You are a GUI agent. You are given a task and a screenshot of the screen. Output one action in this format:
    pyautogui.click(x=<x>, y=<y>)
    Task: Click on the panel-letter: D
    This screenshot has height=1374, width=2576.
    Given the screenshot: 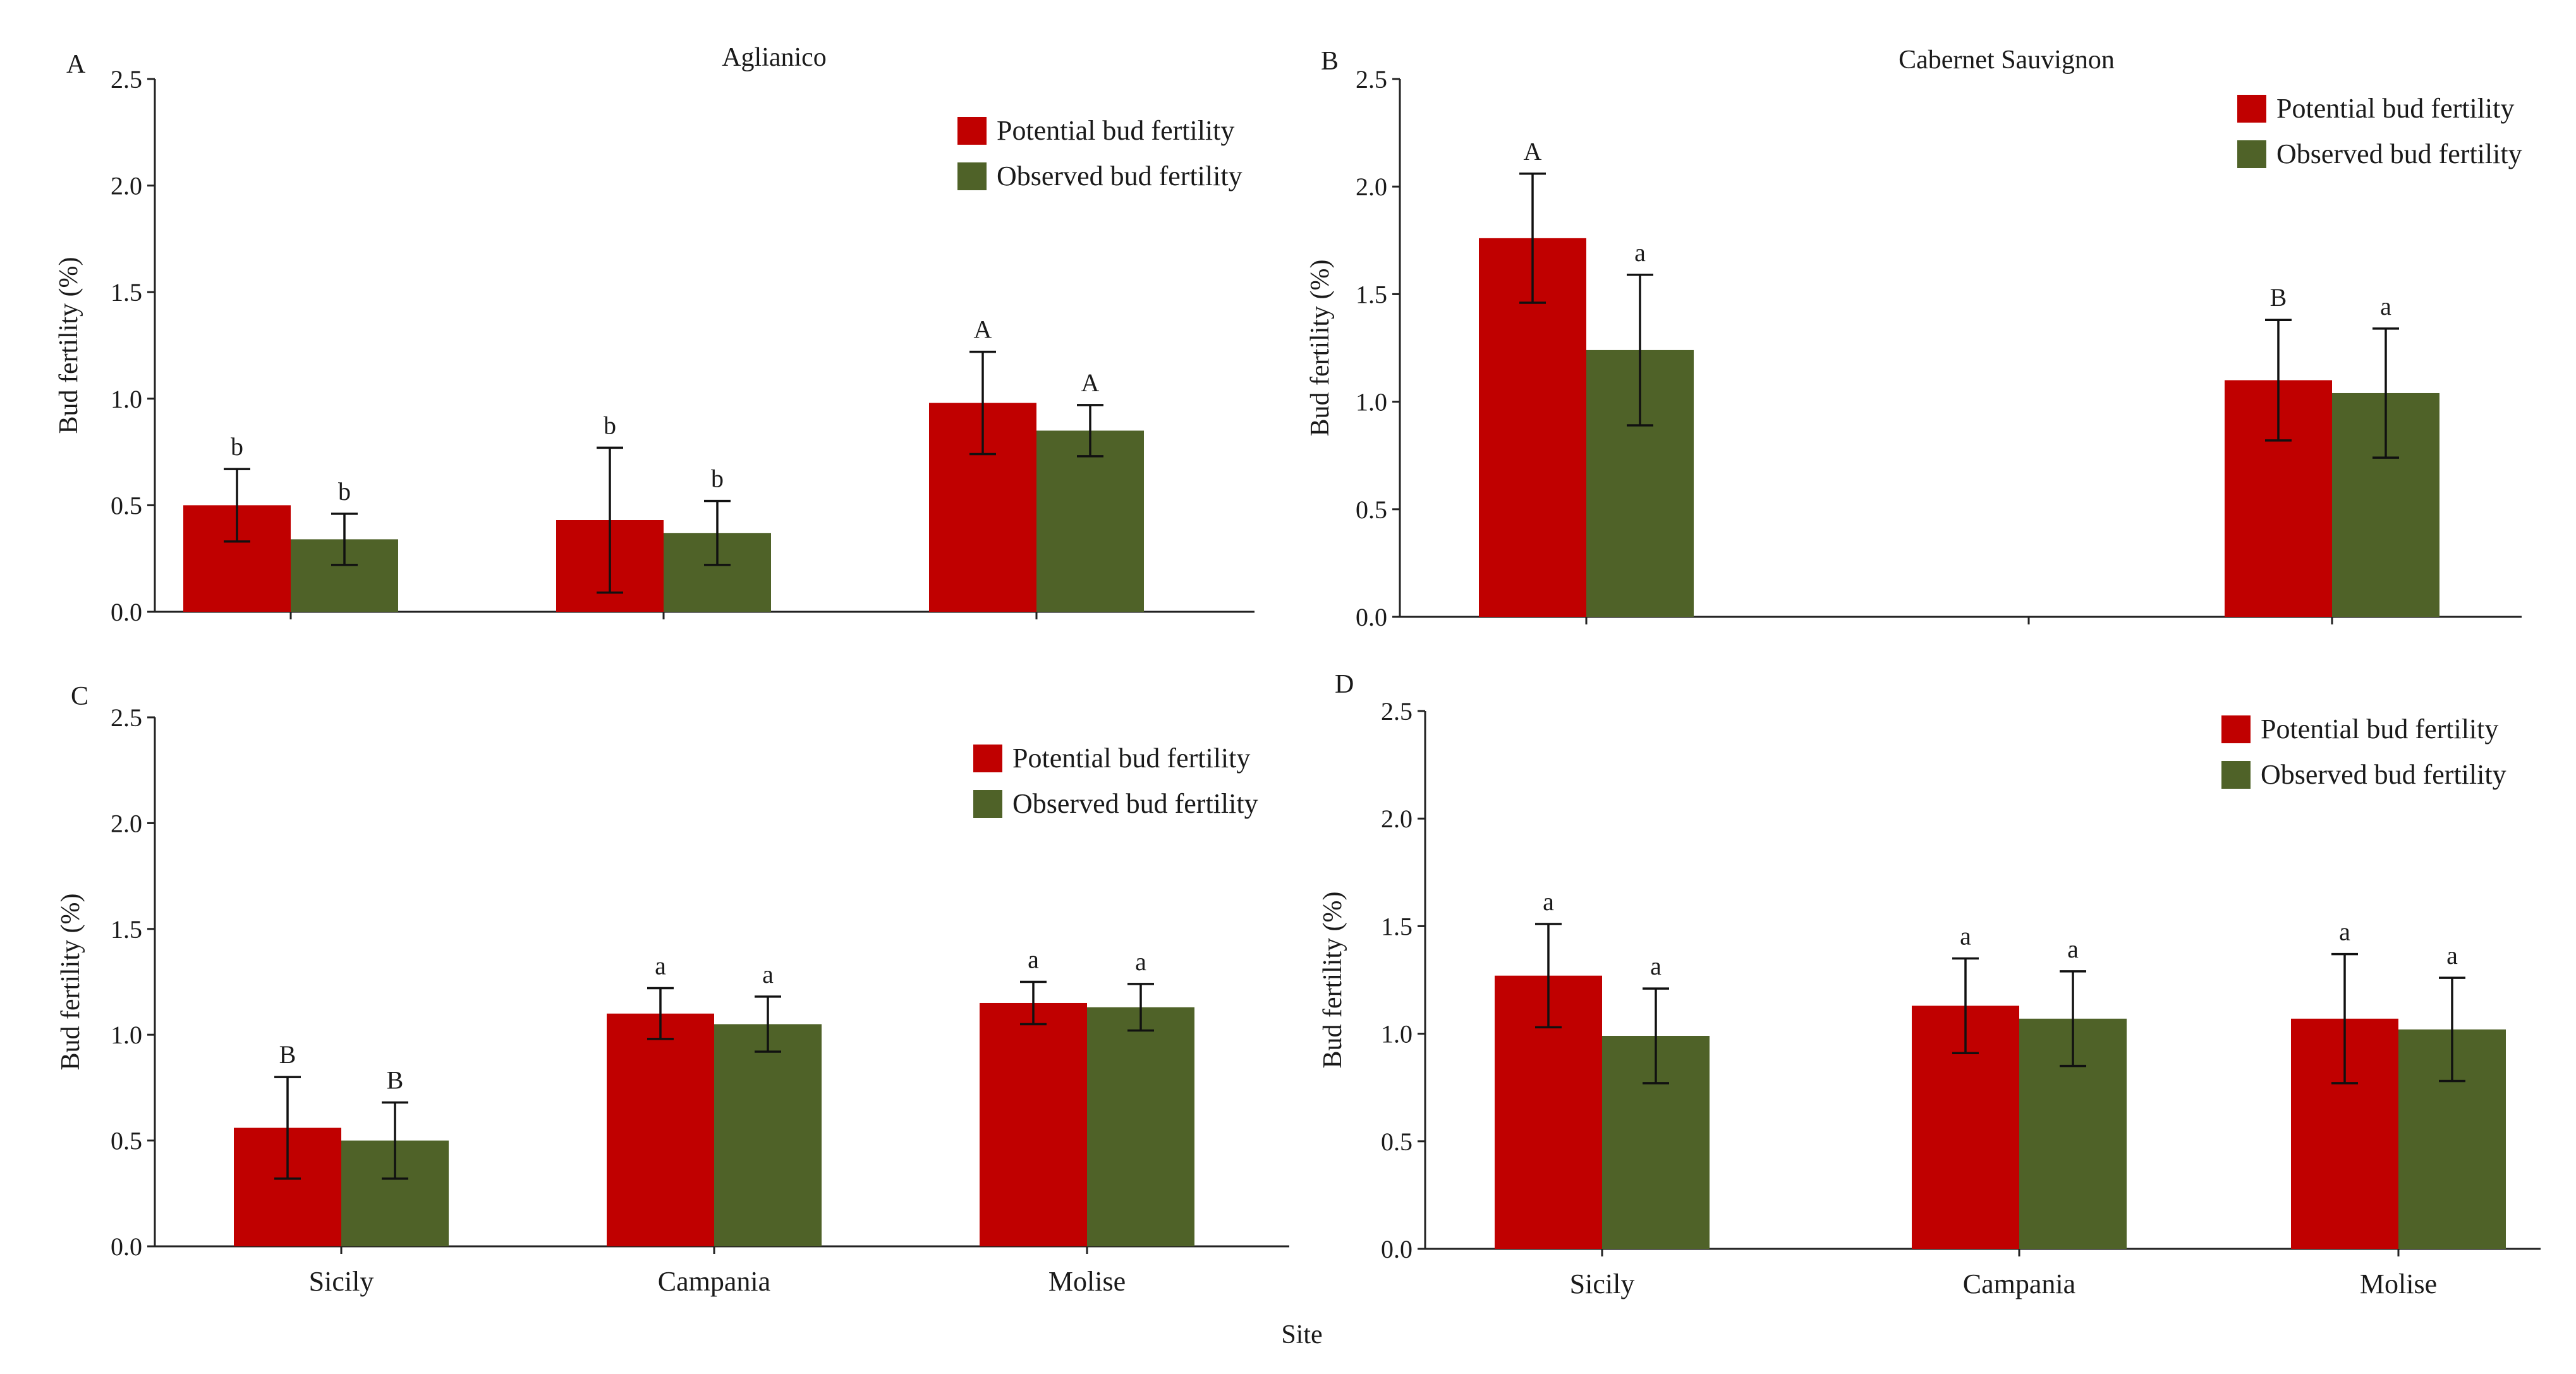 What is the action you would take?
    pyautogui.click(x=1344, y=684)
    